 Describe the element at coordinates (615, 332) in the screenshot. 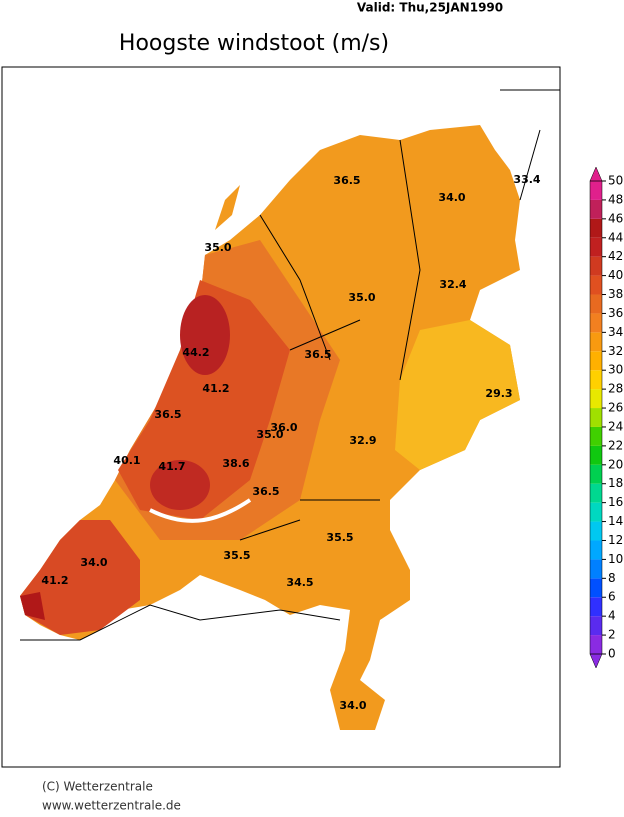

I see `colorbar-label: 34` at that location.